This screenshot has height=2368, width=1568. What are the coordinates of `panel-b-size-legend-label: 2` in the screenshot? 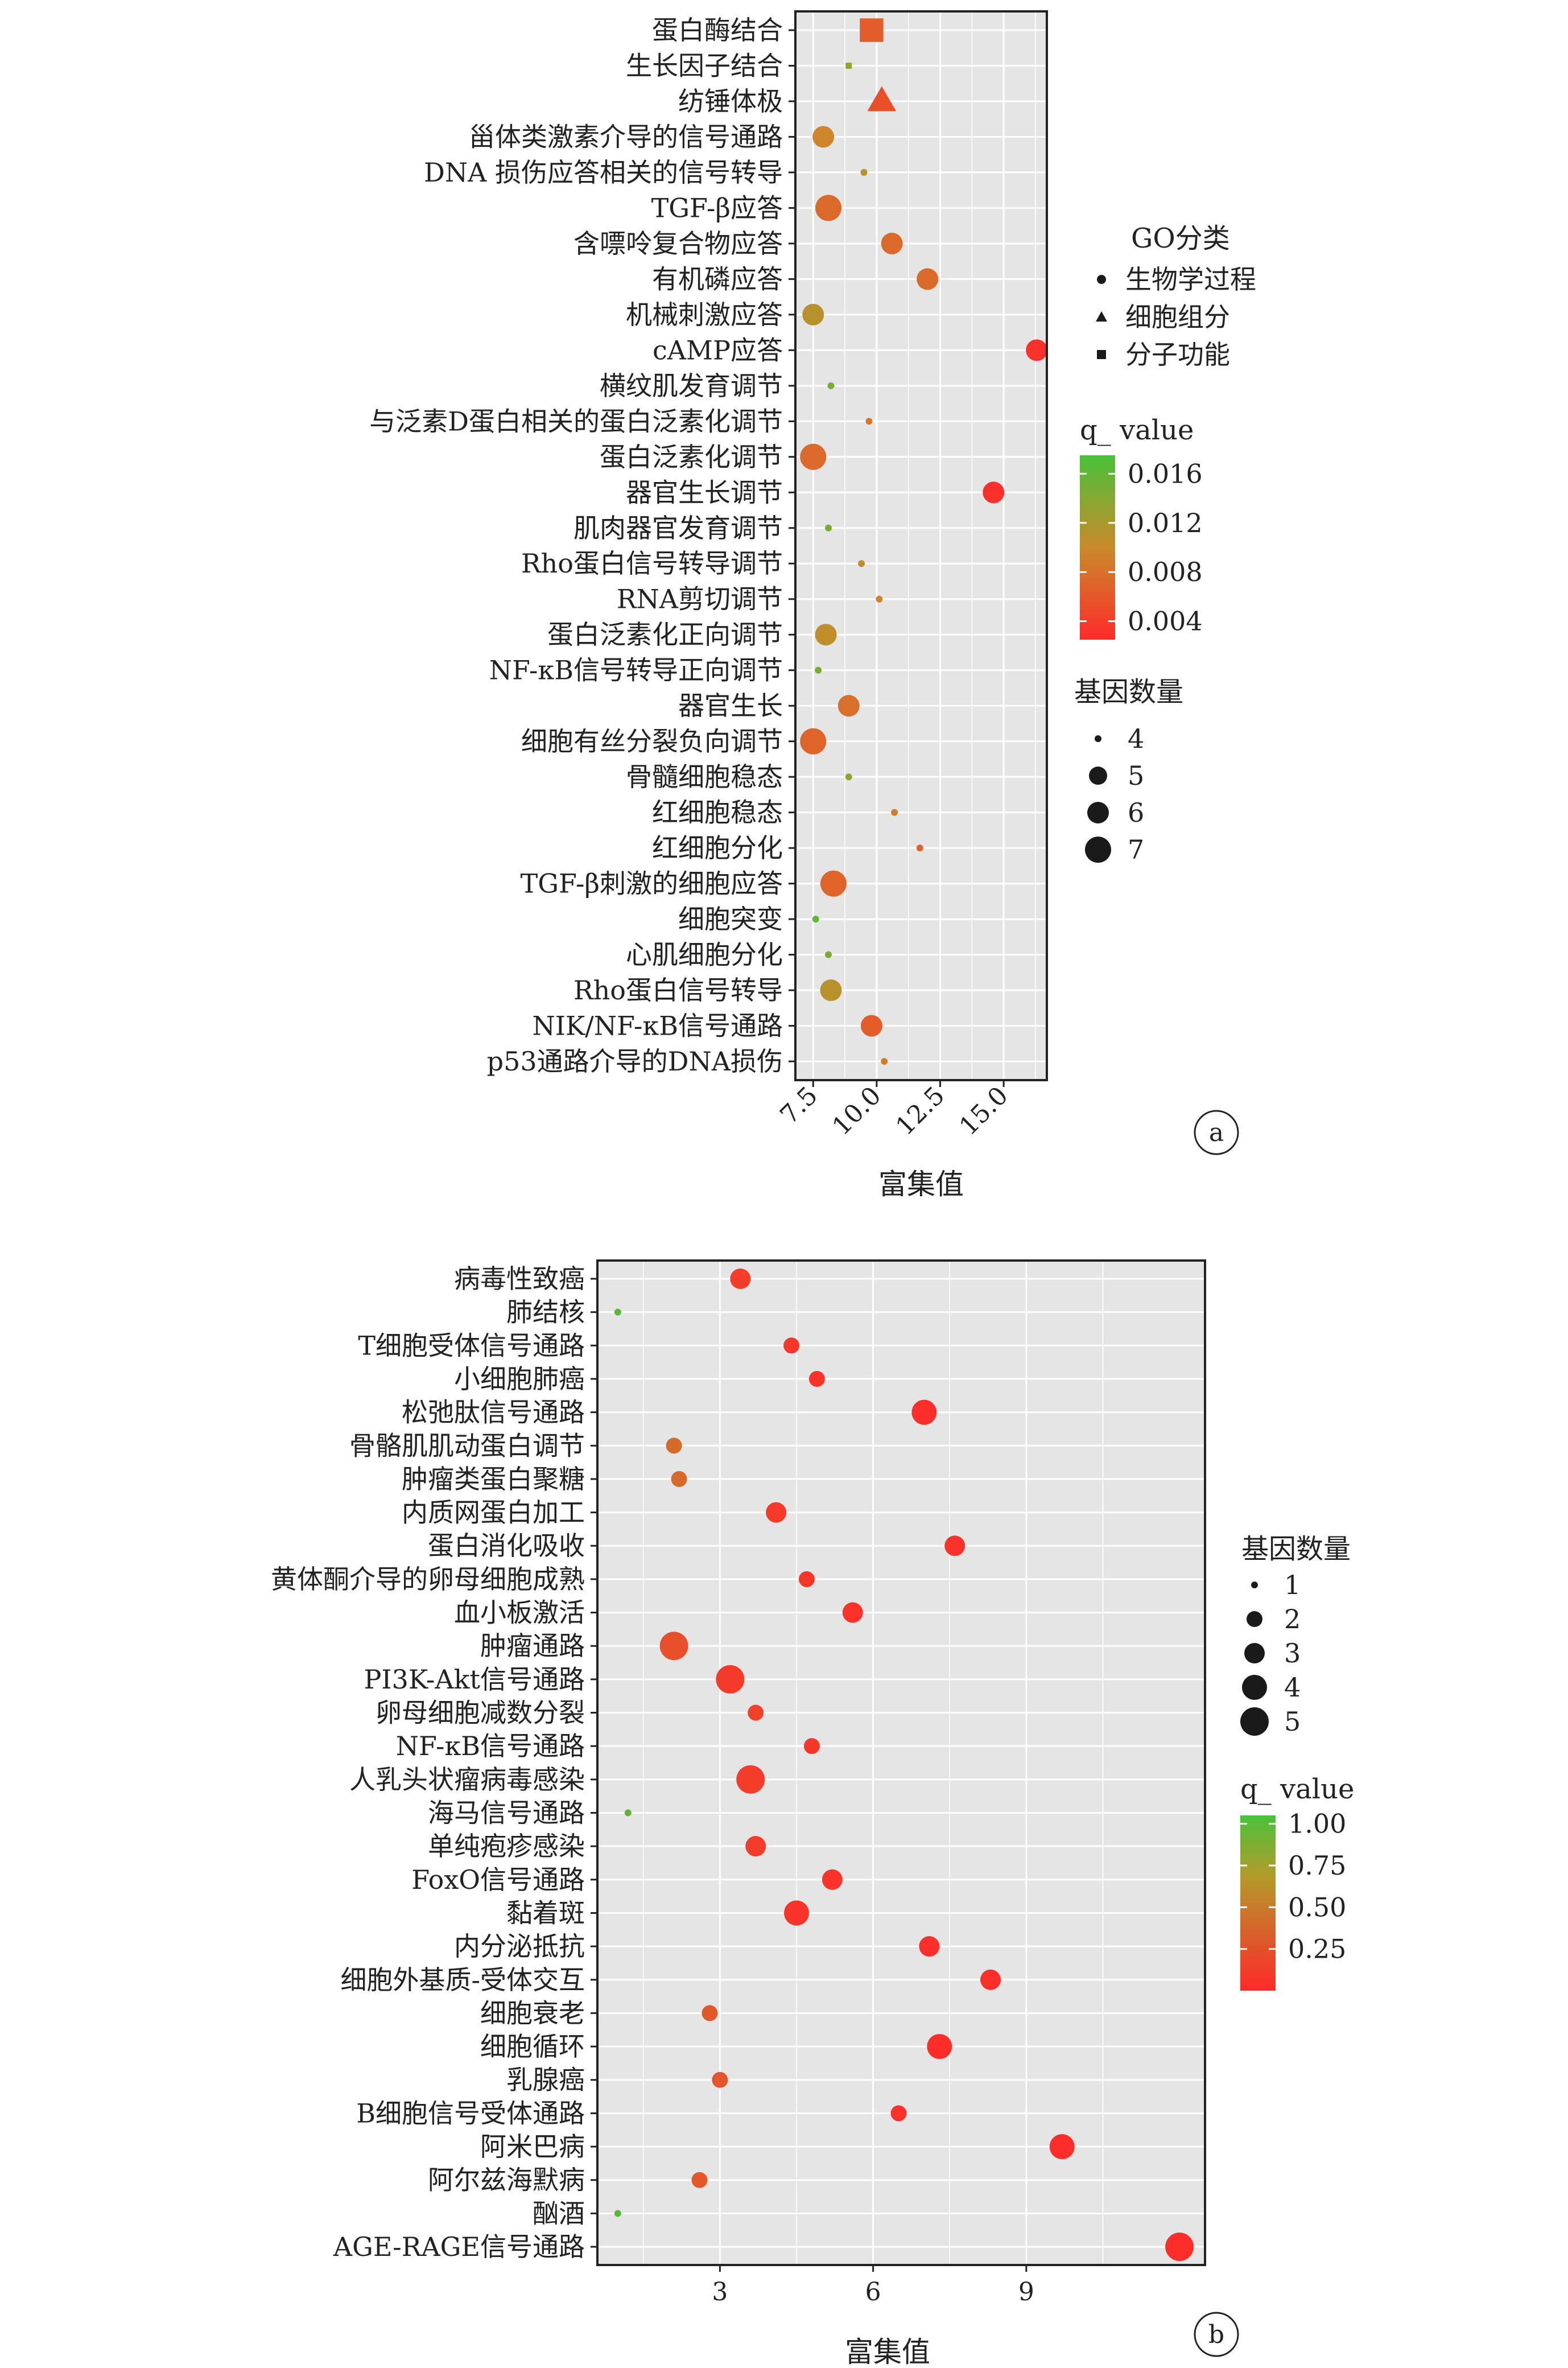 It's located at (1292, 1619).